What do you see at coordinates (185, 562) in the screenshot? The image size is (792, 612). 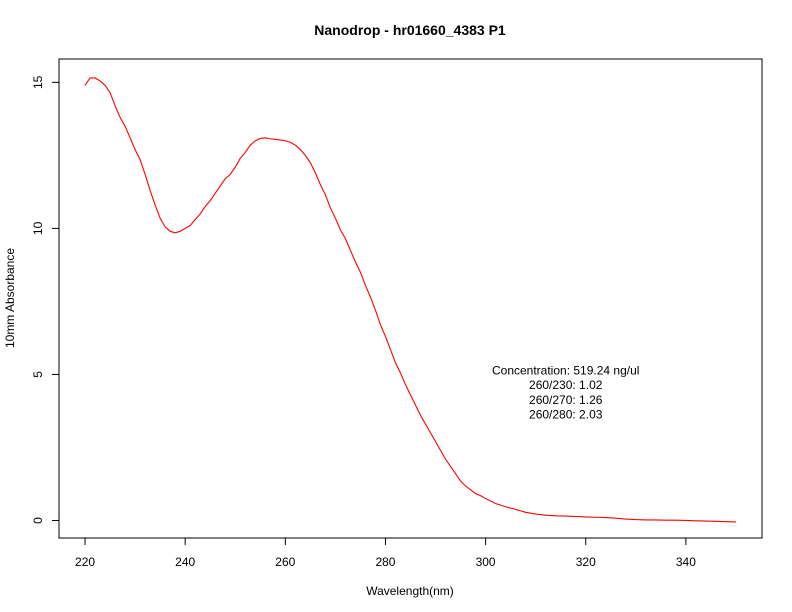 I see `x-tick-label: 240` at bounding box center [185, 562].